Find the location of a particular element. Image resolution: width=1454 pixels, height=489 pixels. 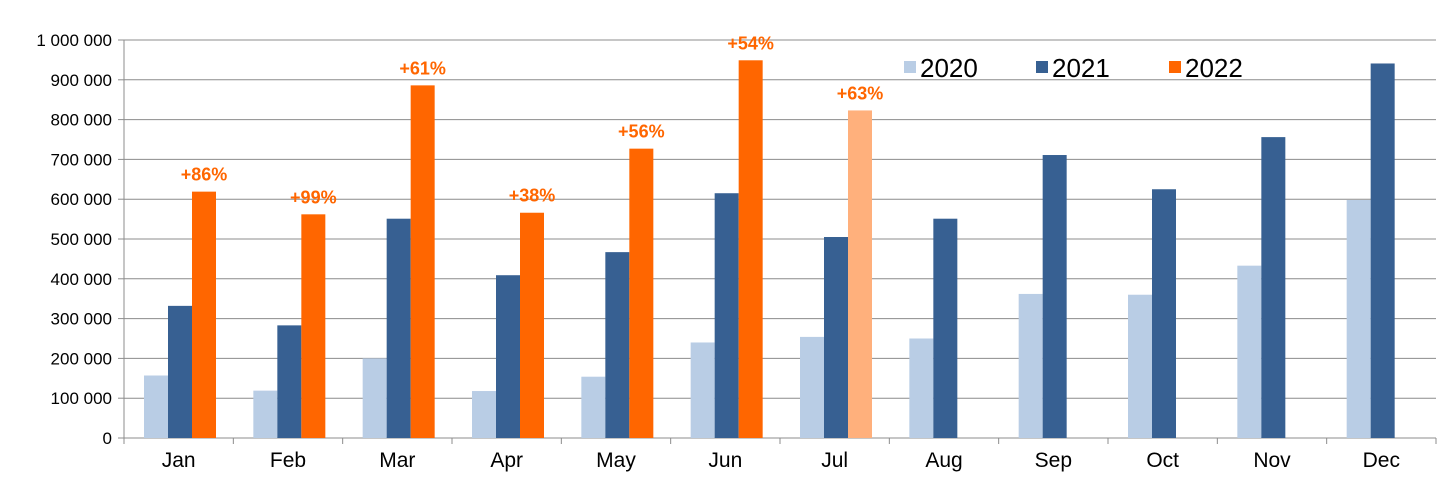

bar-2020-apr is located at coordinates (484, 414).